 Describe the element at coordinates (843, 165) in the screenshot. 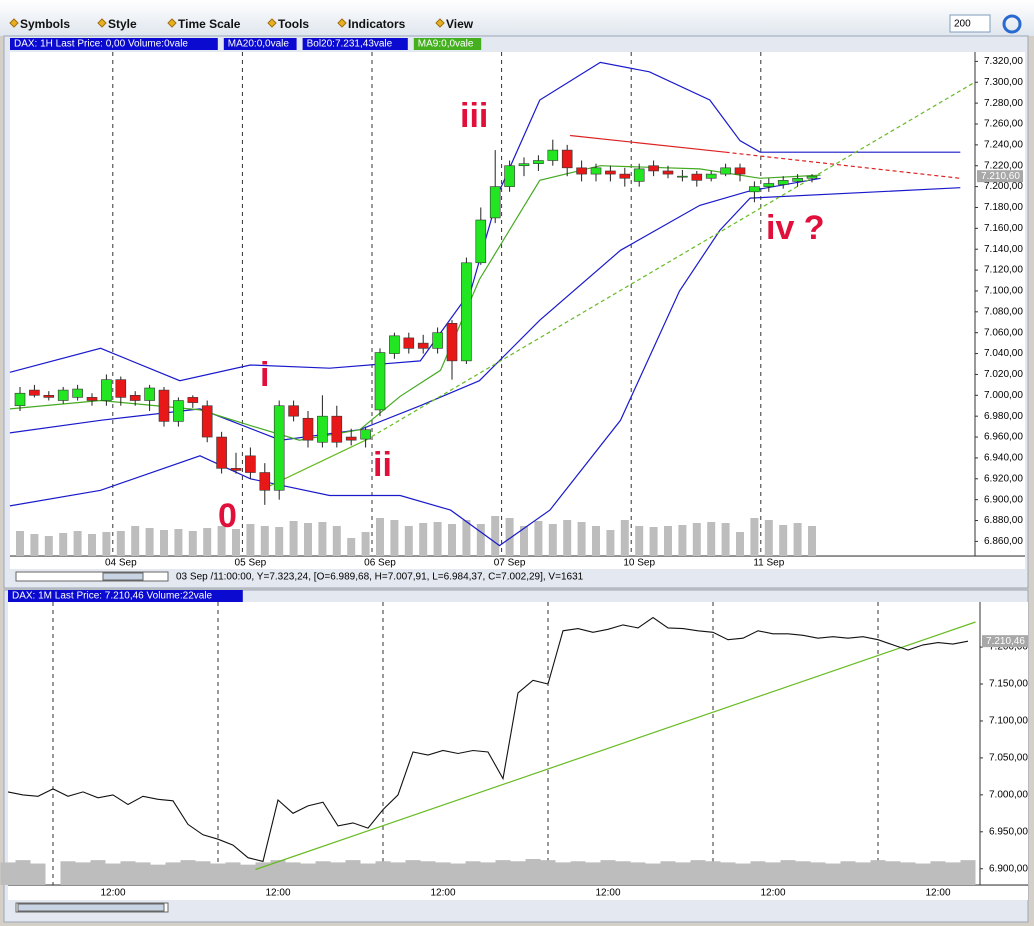

I see `overlay-line` at that location.